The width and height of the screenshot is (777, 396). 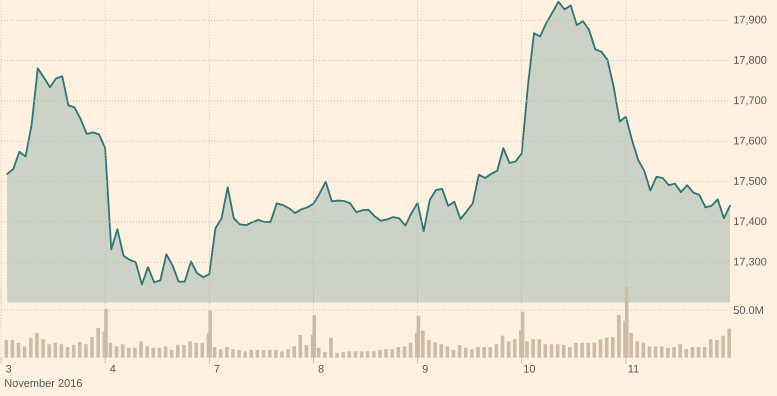 I want to click on x-tick-label: 10, so click(x=530, y=368).